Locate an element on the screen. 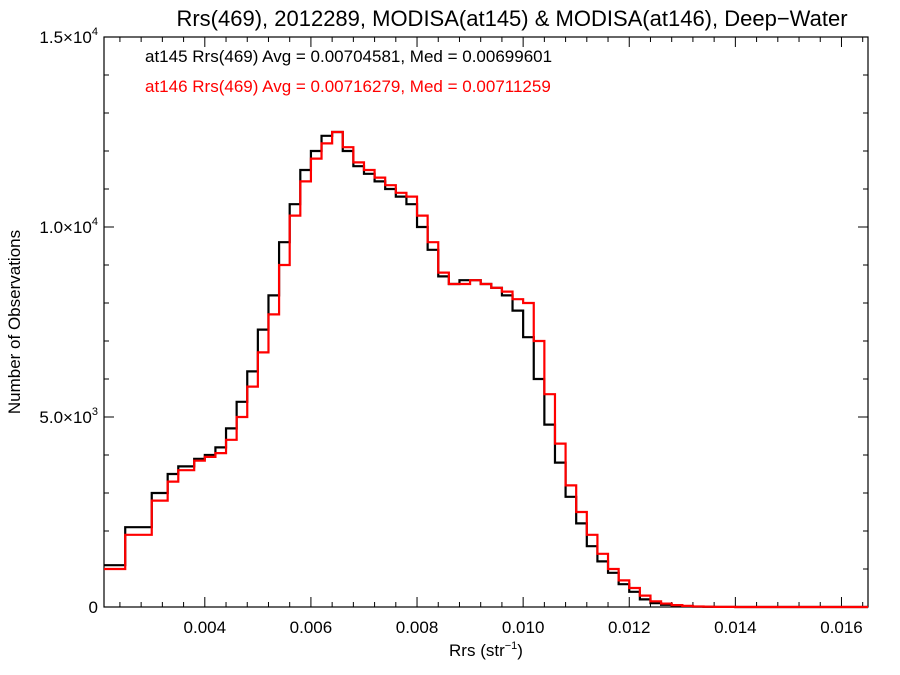  x-tick-label: 0.008 is located at coordinates (417, 627).